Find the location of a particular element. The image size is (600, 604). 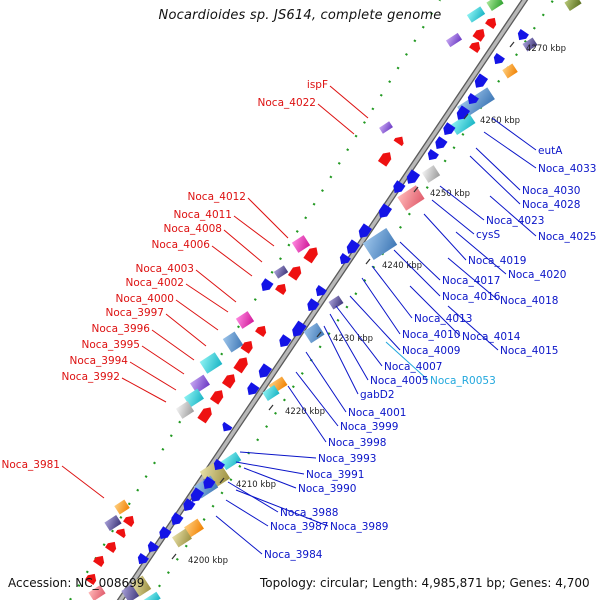

left-gene-label: Noca_4008 is located at coordinates (193, 229).